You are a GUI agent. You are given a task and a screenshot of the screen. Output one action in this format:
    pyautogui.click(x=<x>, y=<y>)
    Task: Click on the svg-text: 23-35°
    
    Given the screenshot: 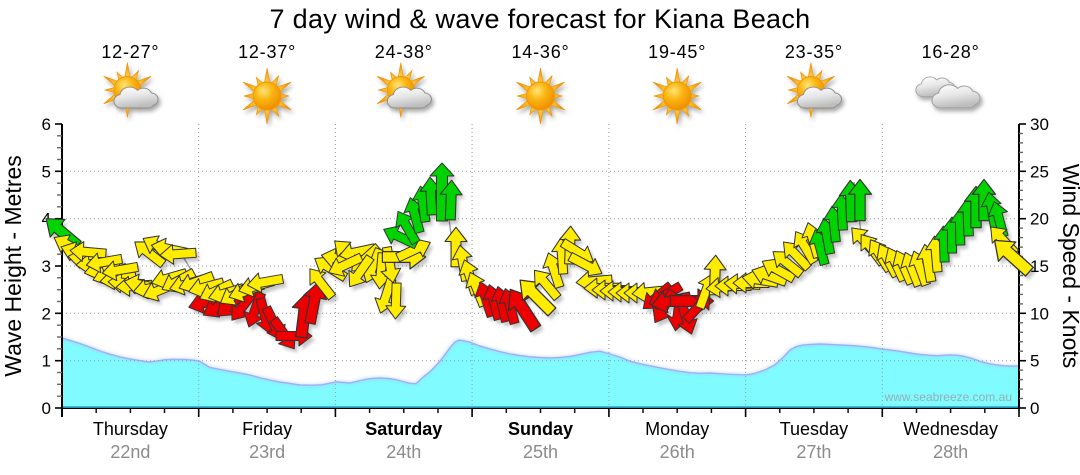 What is the action you would take?
    pyautogui.click(x=814, y=52)
    